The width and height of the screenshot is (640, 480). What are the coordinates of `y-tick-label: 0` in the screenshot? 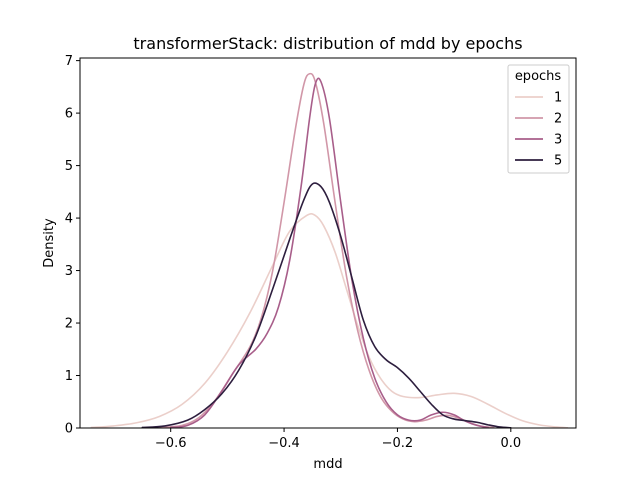 It's located at (69, 429).